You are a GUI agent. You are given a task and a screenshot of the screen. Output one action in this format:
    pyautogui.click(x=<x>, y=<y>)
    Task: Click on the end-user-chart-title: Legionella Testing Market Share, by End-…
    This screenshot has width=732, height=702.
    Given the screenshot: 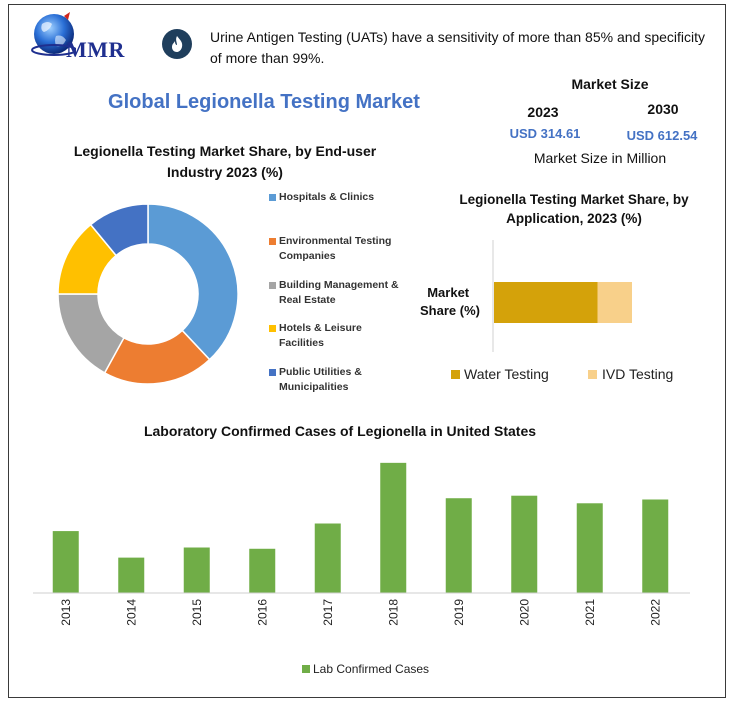 What is the action you would take?
    pyautogui.click(x=225, y=161)
    